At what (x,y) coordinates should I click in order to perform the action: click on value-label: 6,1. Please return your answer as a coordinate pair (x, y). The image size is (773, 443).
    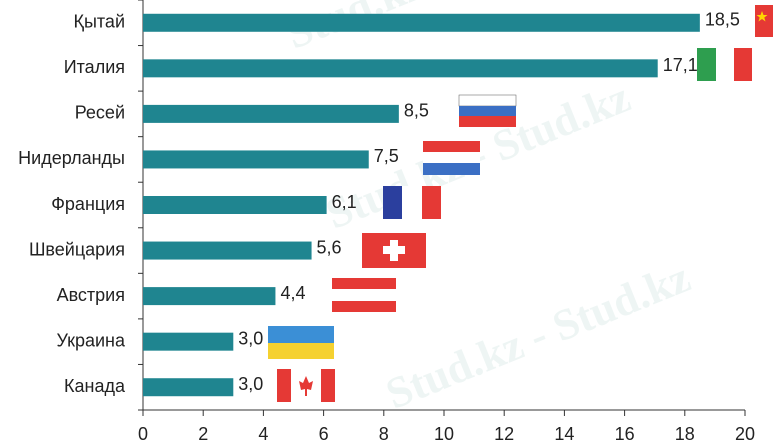
    Looking at the image, I should click on (344, 202).